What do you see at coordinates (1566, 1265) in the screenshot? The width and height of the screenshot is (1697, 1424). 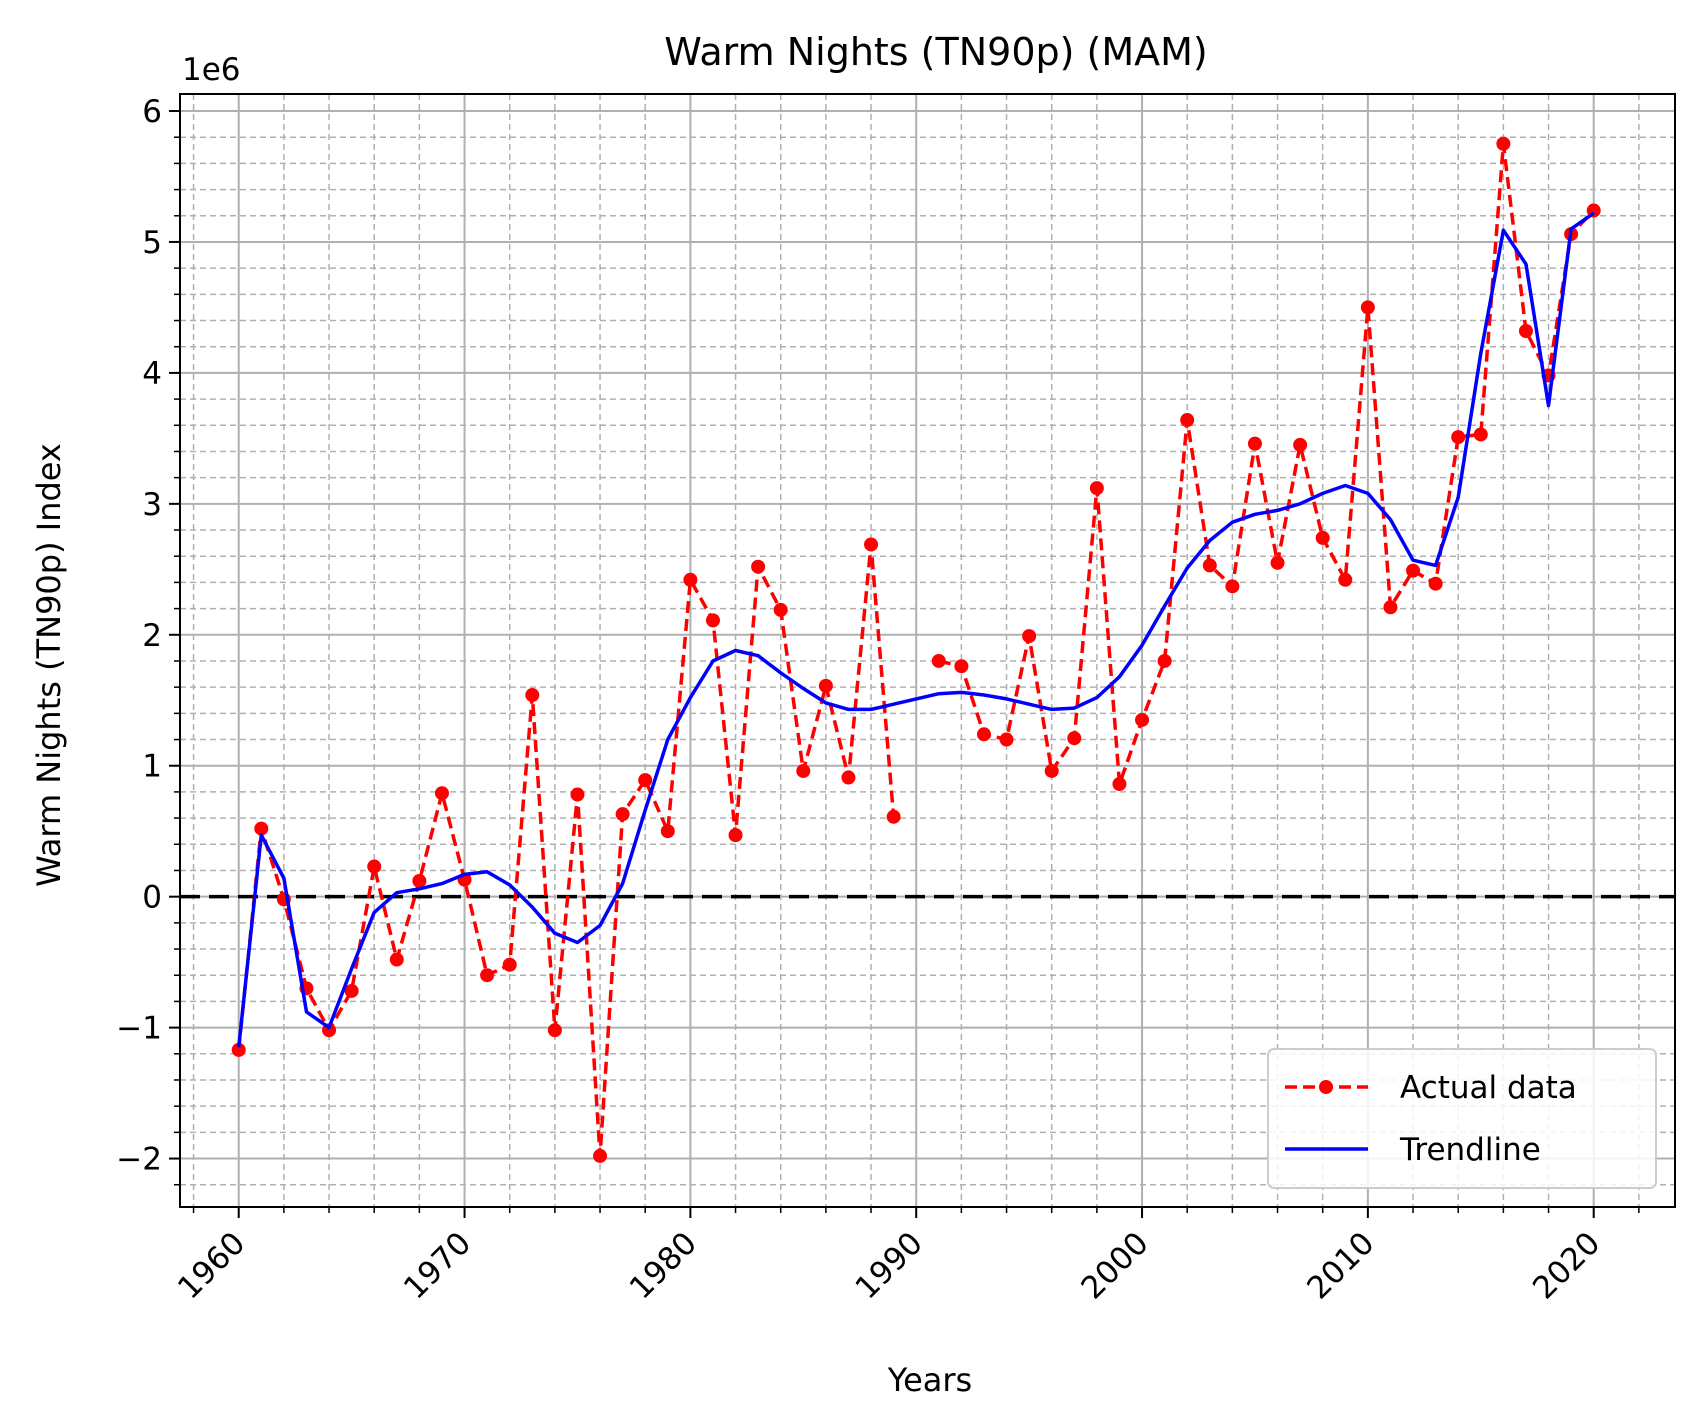 I see `x-tick-label: 2020` at bounding box center [1566, 1265].